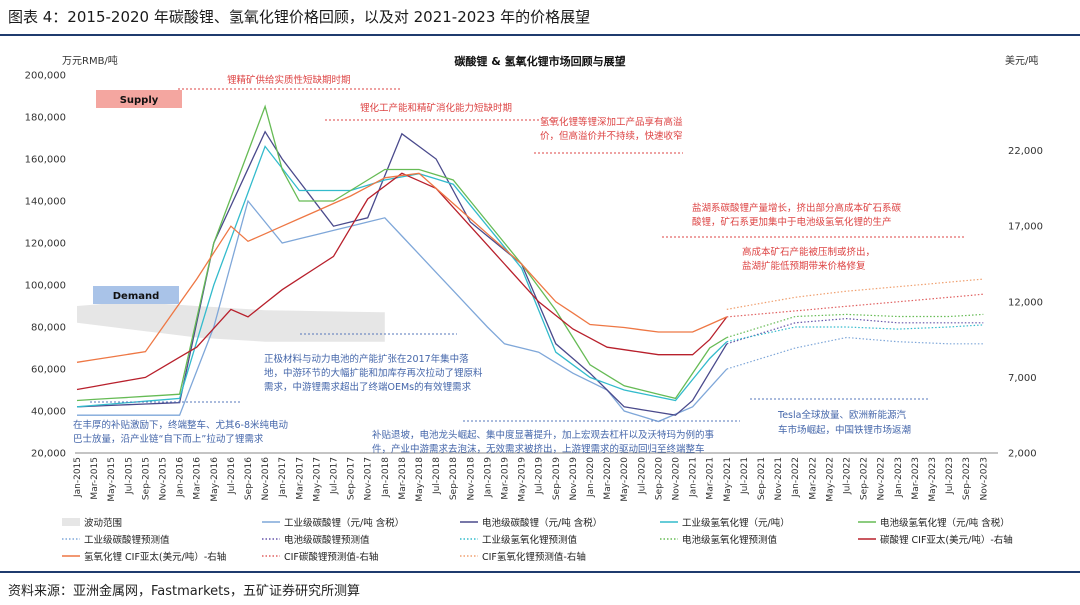 The image size is (1080, 605). What do you see at coordinates (950, 476) in the screenshot?
I see `x-tick-label: Jul-2023` at bounding box center [950, 476].